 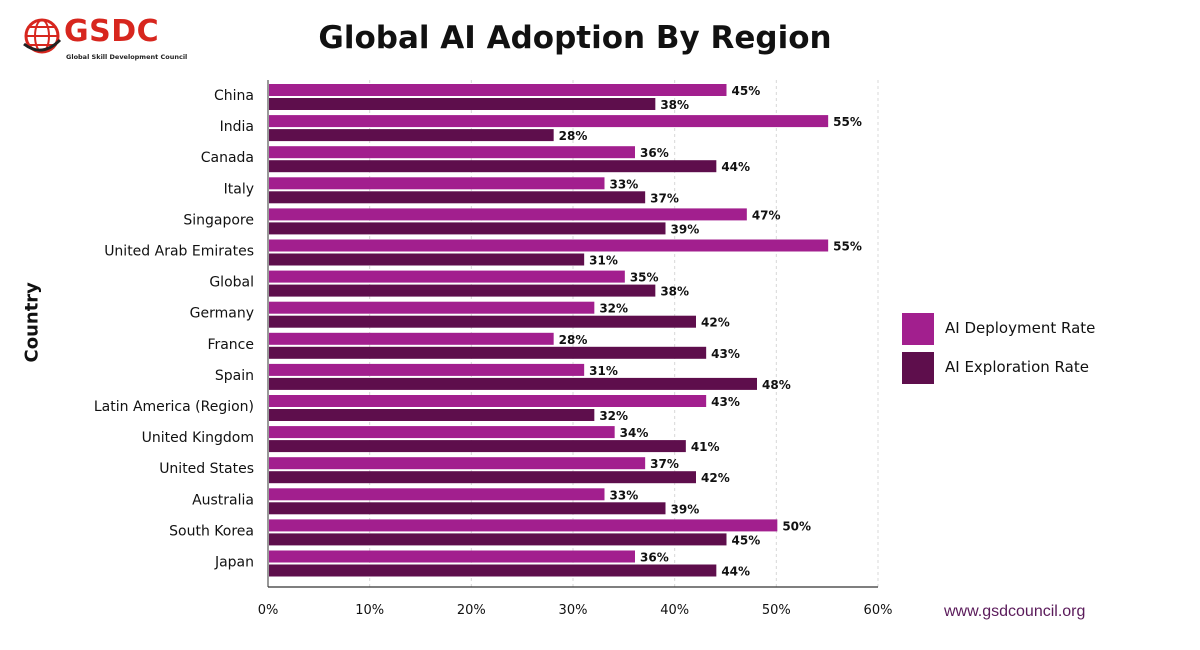 What do you see at coordinates (231, 283) in the screenshot?
I see `category-label: Global` at bounding box center [231, 283].